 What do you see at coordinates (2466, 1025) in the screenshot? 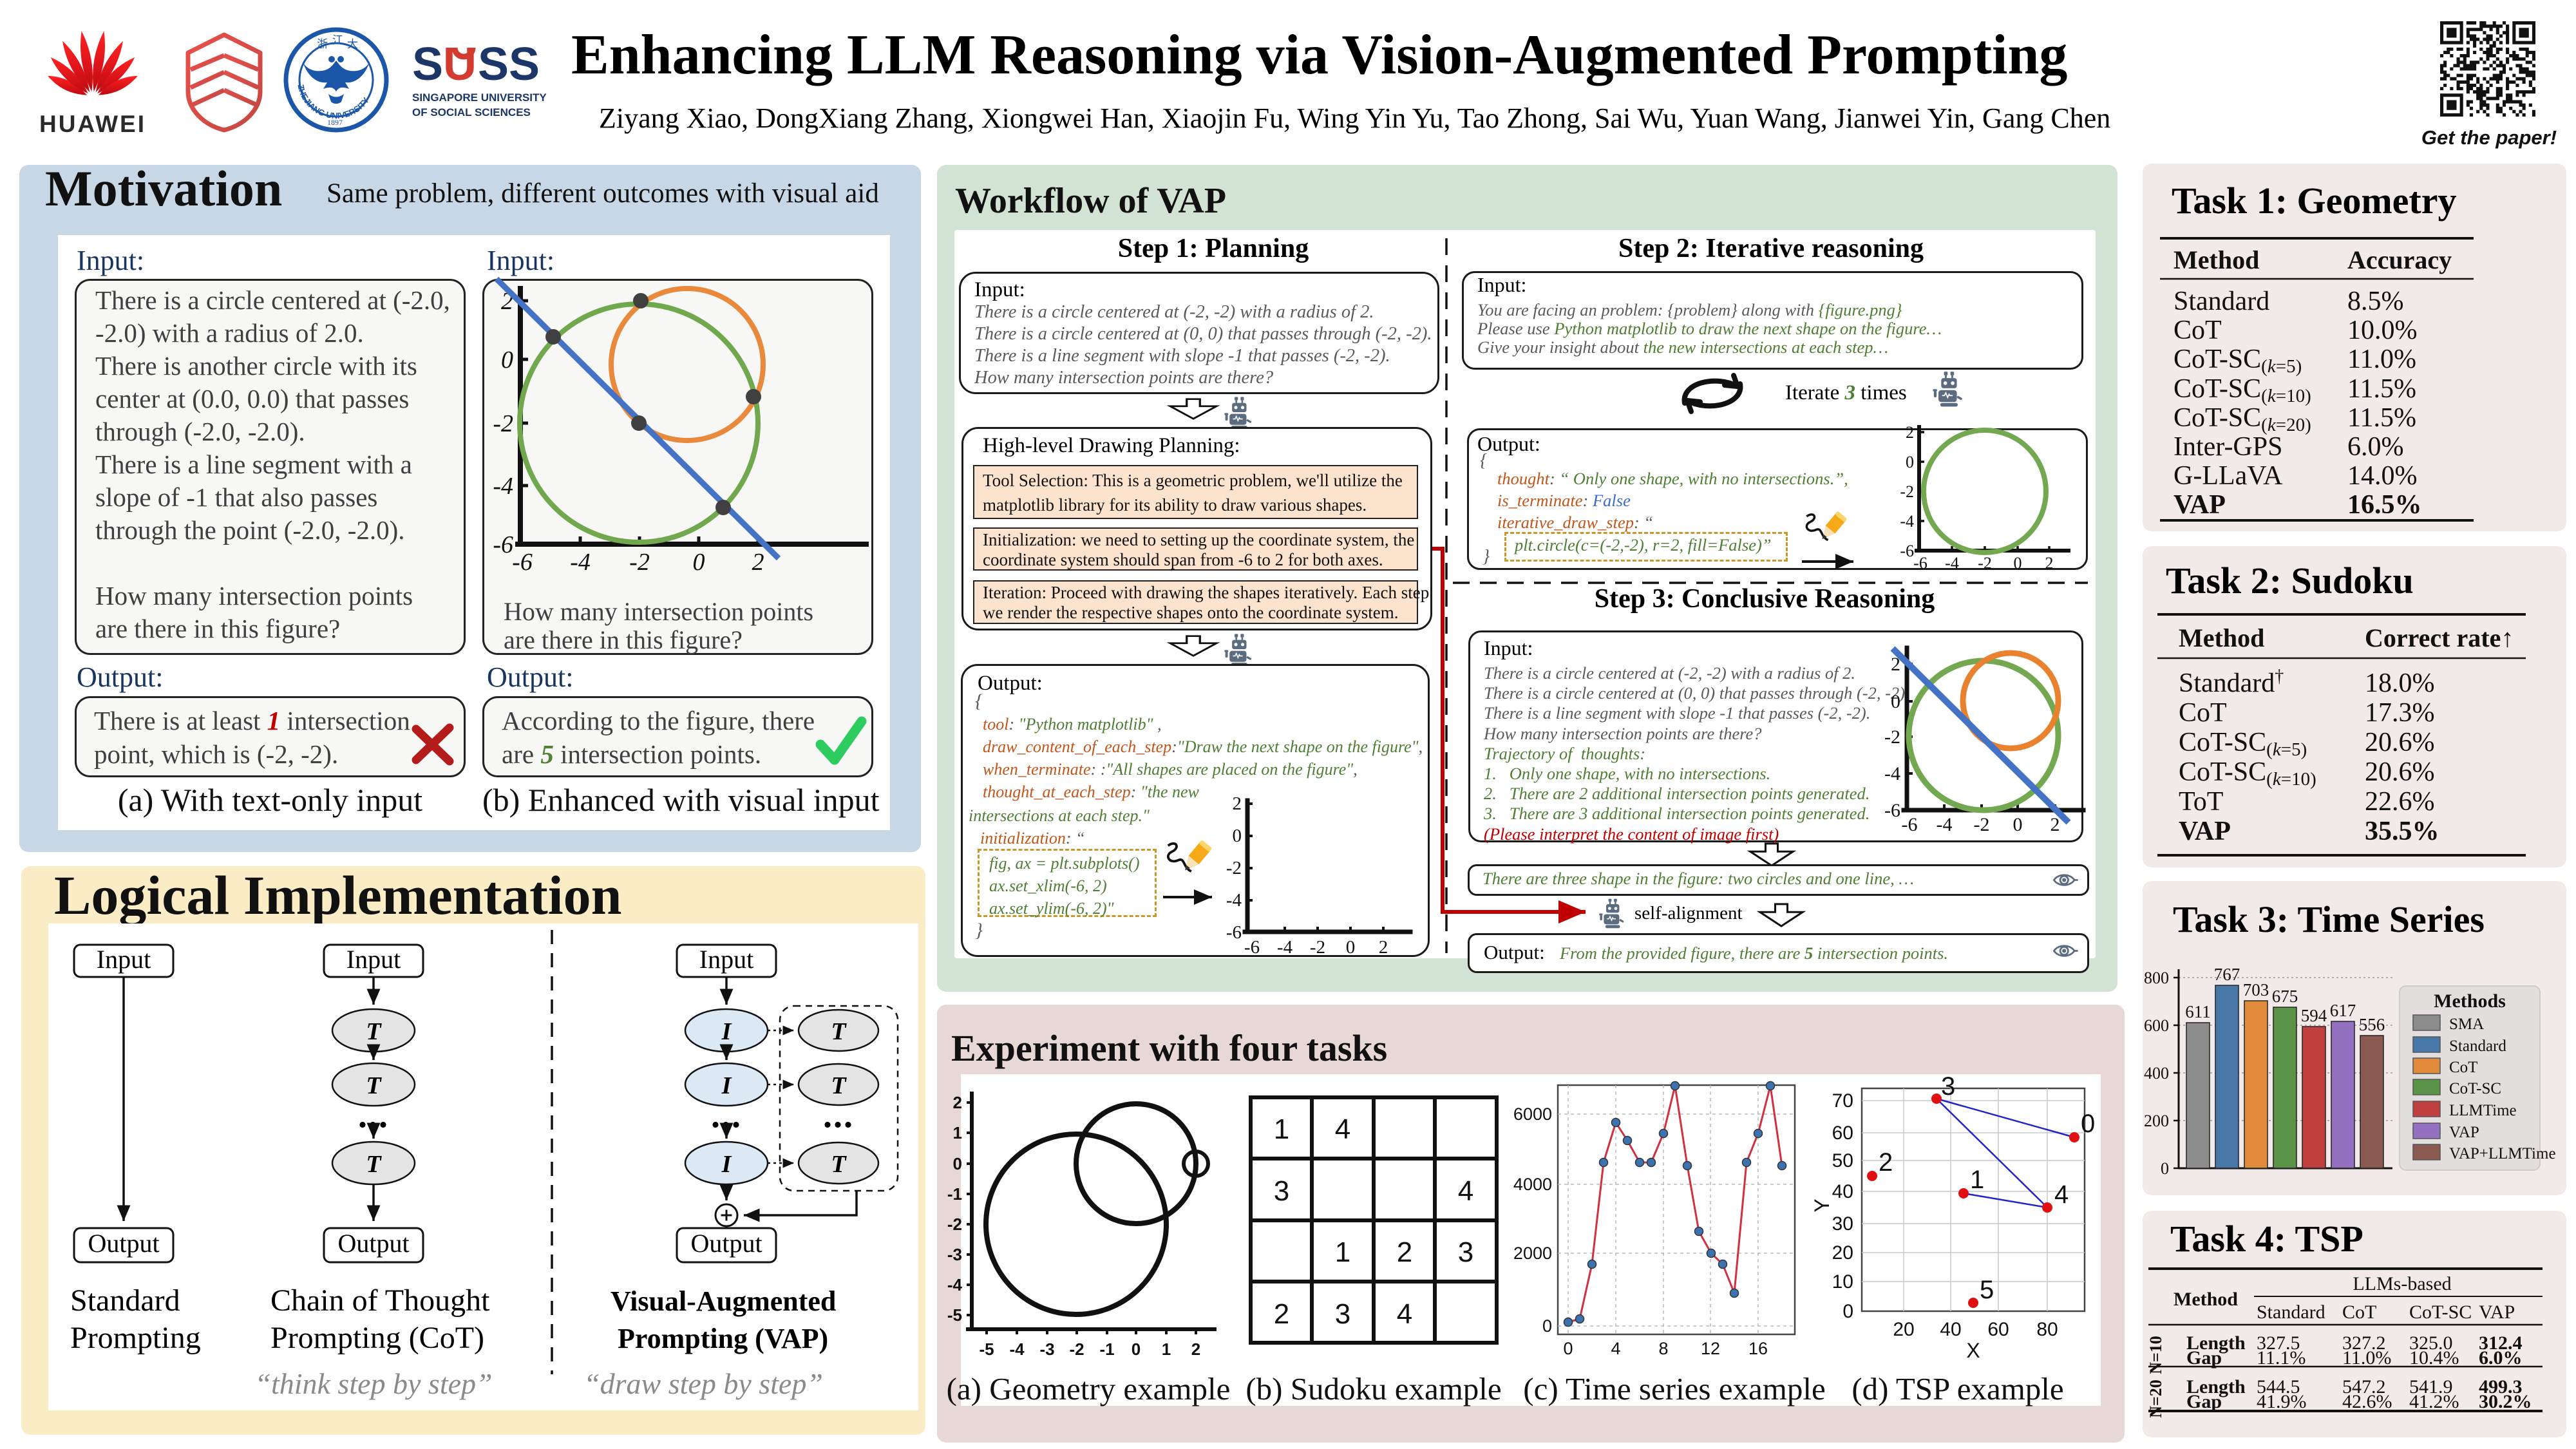
I see `svg-text: SMA` at bounding box center [2466, 1025].